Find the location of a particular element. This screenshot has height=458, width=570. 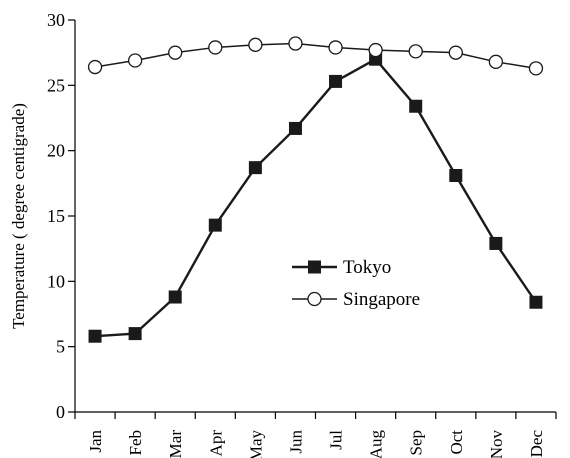

x-tick-label: May is located at coordinates (255, 444).